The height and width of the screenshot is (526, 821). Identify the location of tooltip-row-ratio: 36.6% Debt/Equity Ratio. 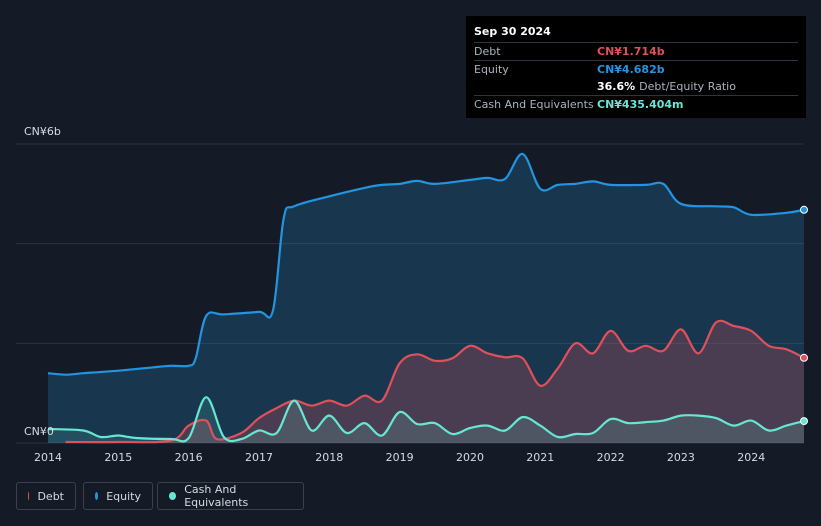
(636, 86).